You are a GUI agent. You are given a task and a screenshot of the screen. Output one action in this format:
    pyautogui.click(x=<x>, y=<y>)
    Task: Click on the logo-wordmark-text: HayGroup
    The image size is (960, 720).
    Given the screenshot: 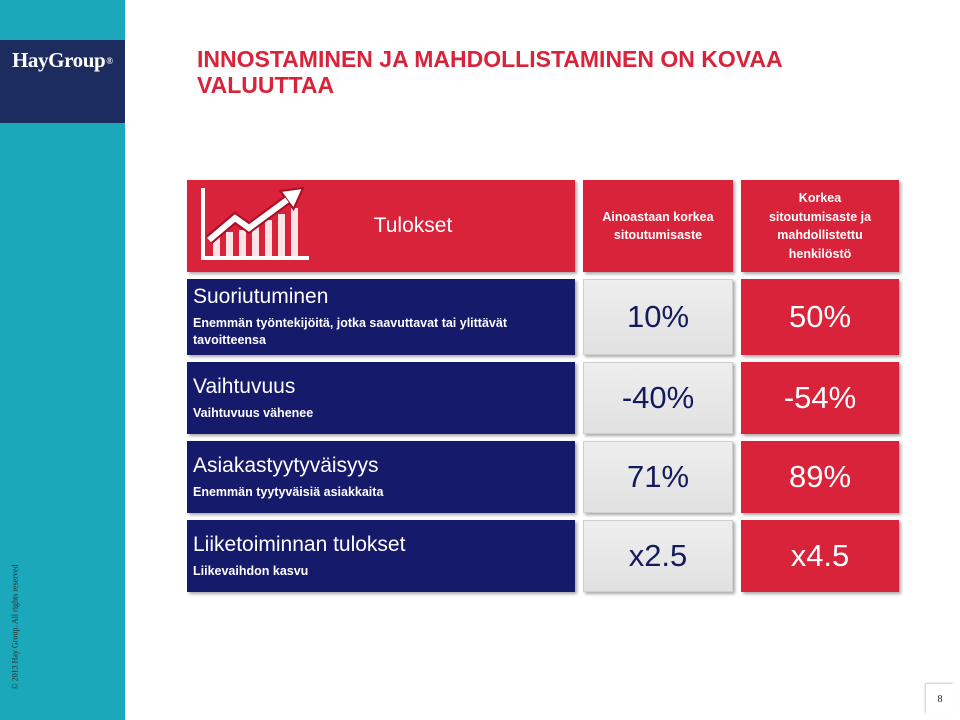 What is the action you would take?
    pyautogui.click(x=59, y=60)
    